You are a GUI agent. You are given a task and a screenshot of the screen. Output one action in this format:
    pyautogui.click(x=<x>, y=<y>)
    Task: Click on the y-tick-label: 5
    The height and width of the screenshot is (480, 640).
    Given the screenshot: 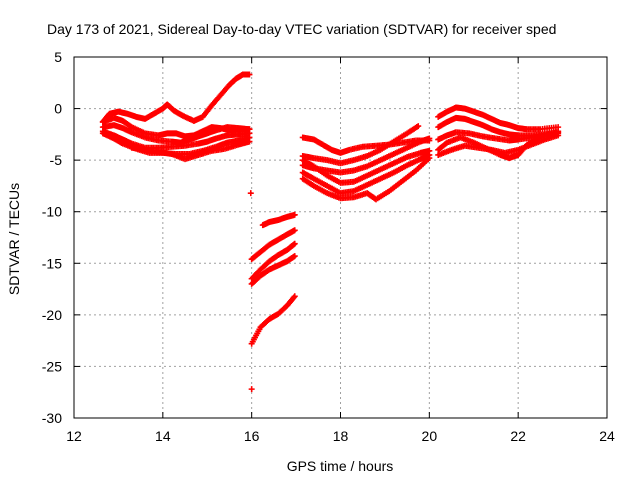 What is the action you would take?
    pyautogui.click(x=58, y=57)
    